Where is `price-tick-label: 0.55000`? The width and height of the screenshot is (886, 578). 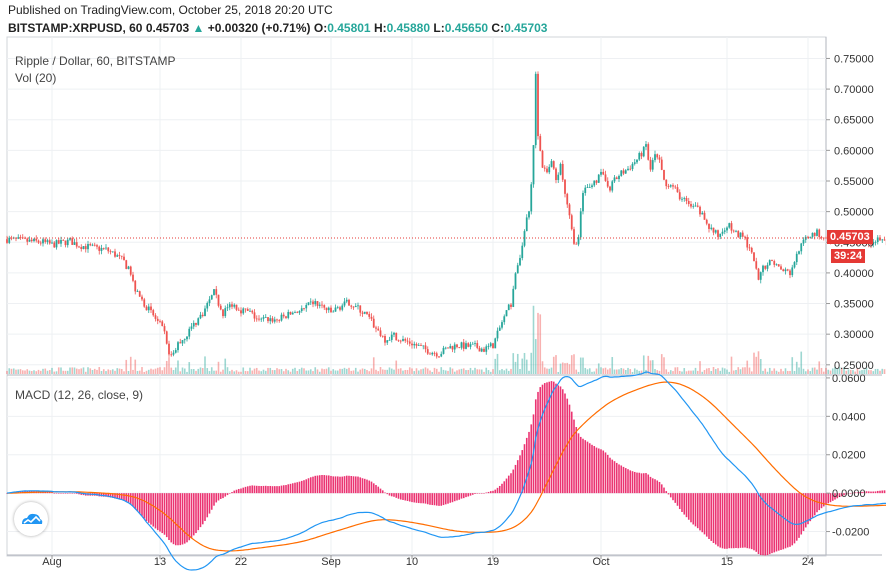 price-tick-label: 0.55000 is located at coordinates (854, 182).